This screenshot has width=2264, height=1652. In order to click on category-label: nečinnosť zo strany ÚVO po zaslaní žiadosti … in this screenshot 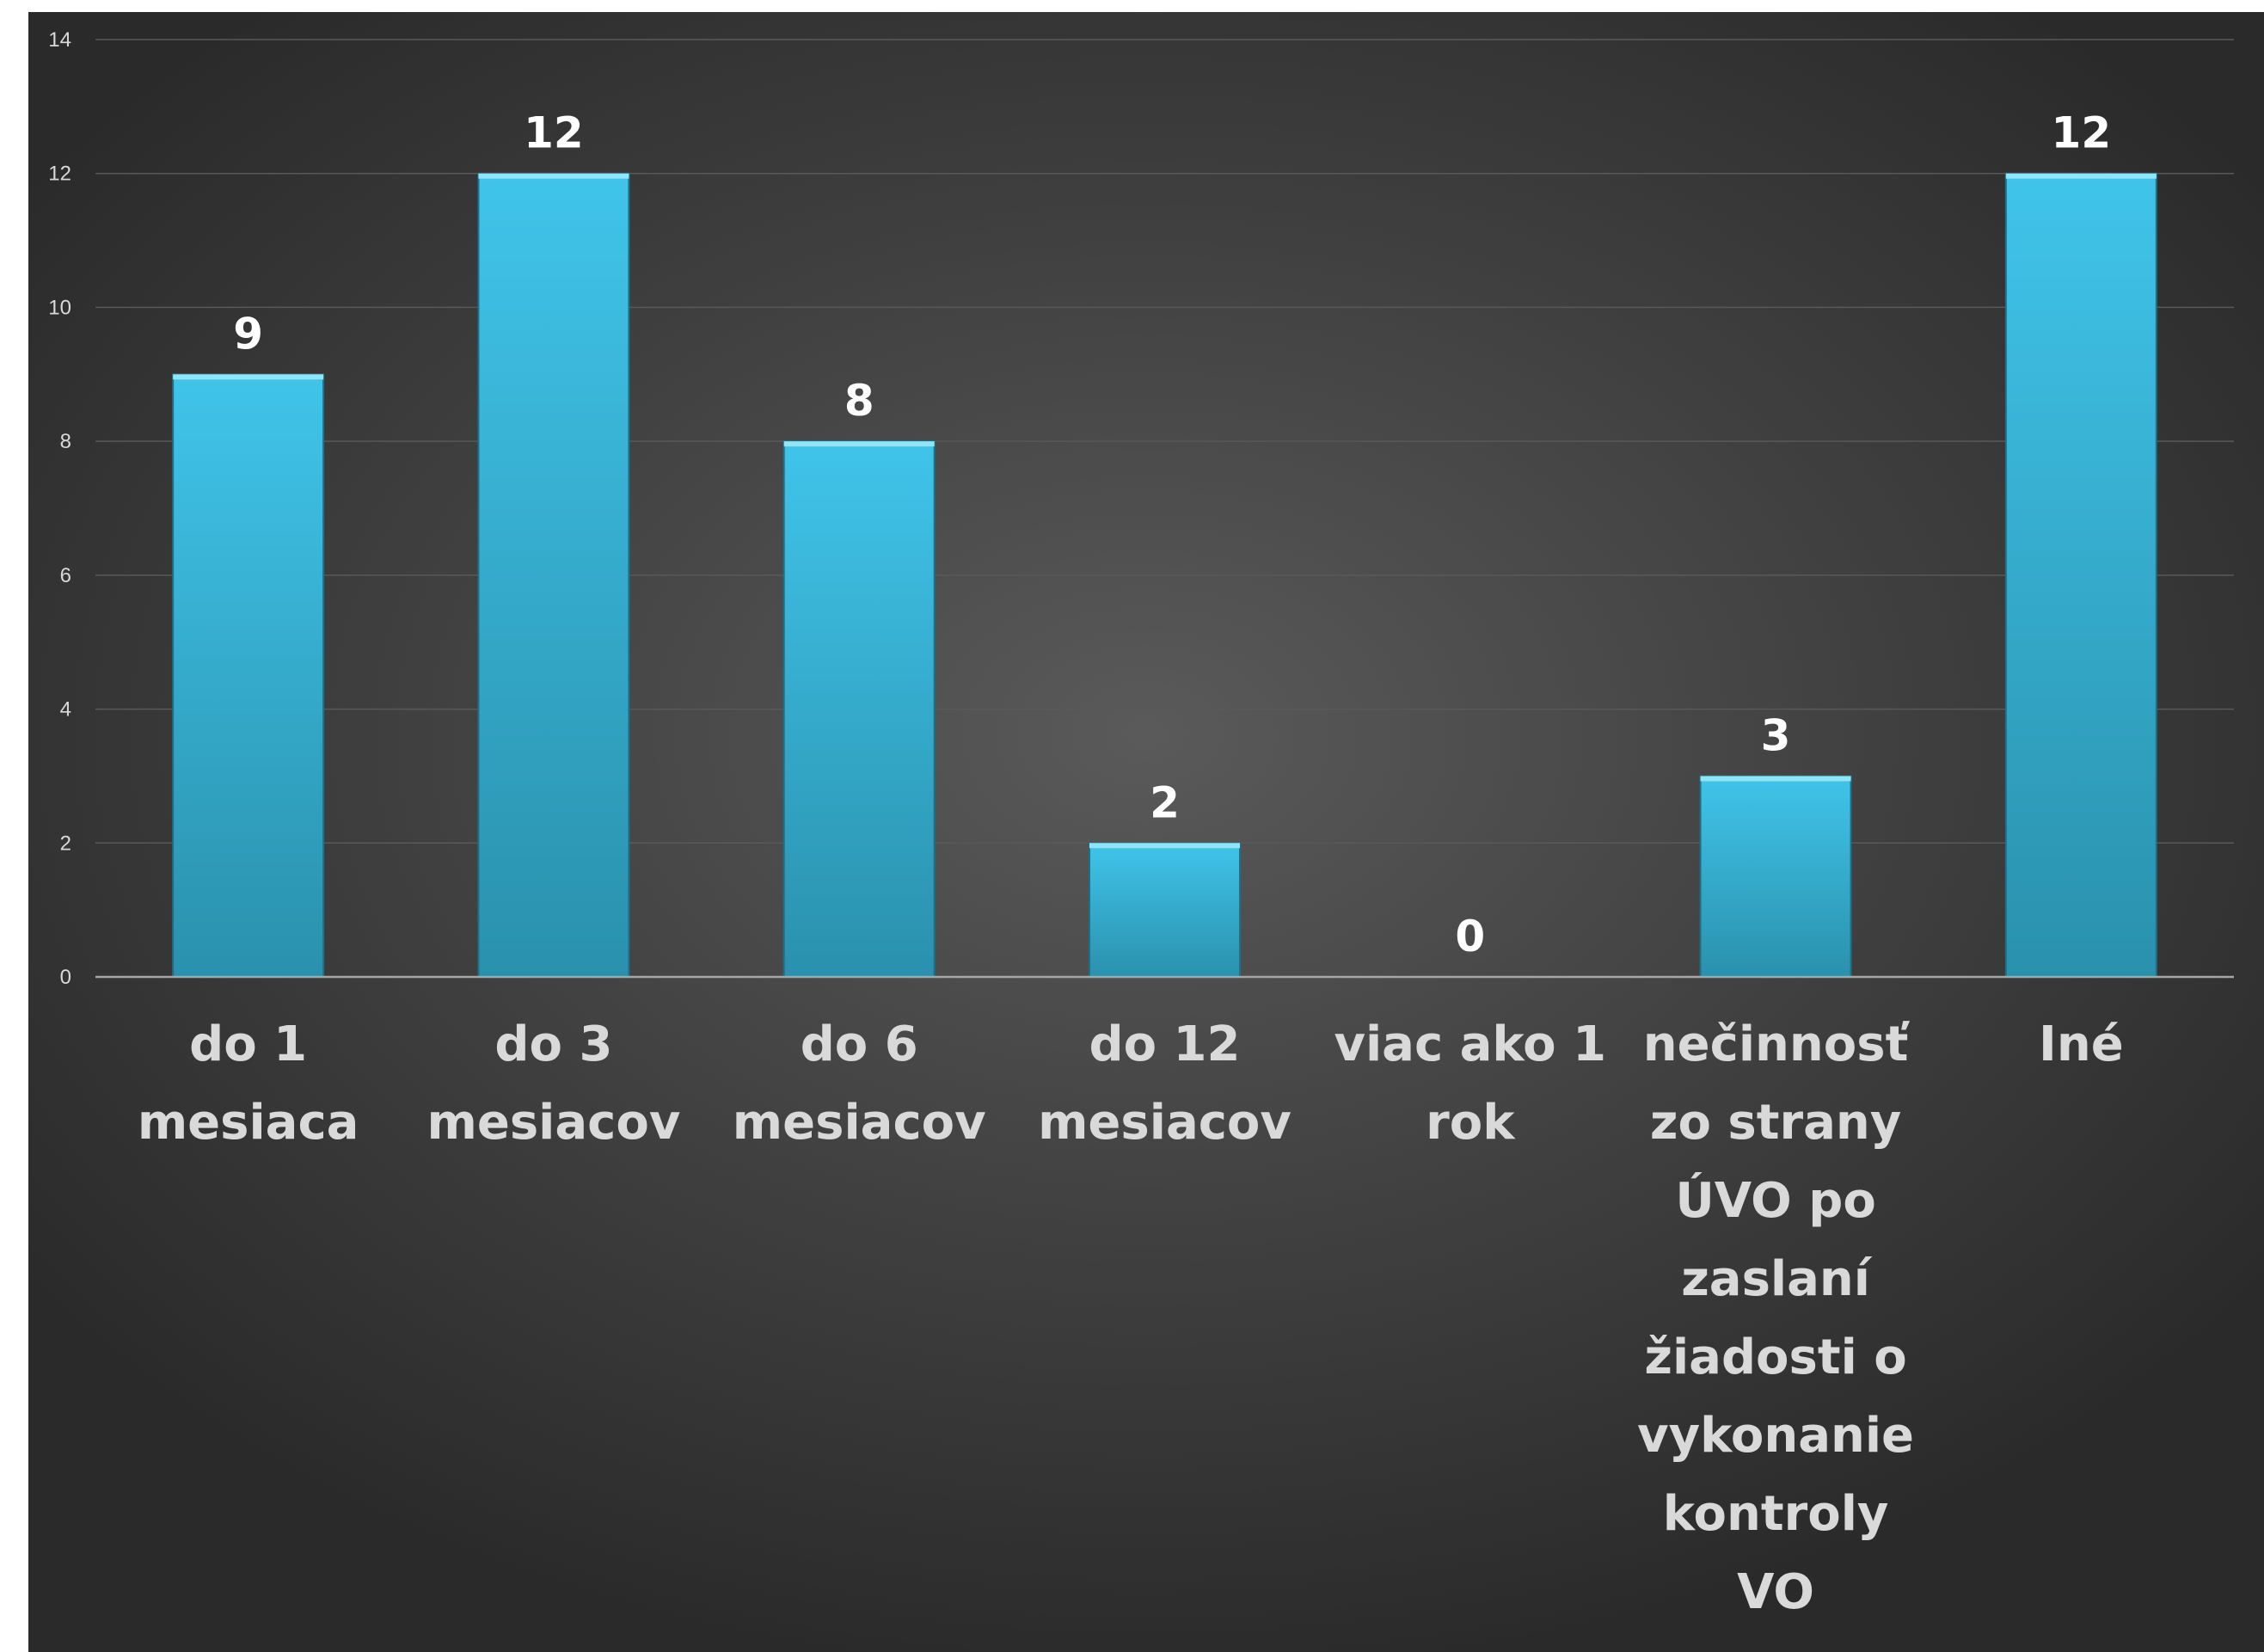, I will do `click(1776, 1318)`.